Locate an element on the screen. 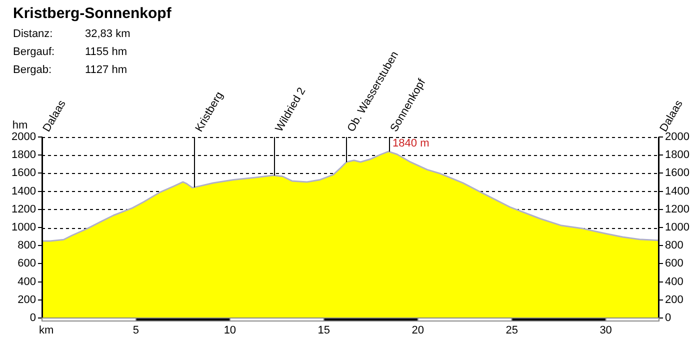 The width and height of the screenshot is (700, 338). y-tick-label: 200 is located at coordinates (27, 300).